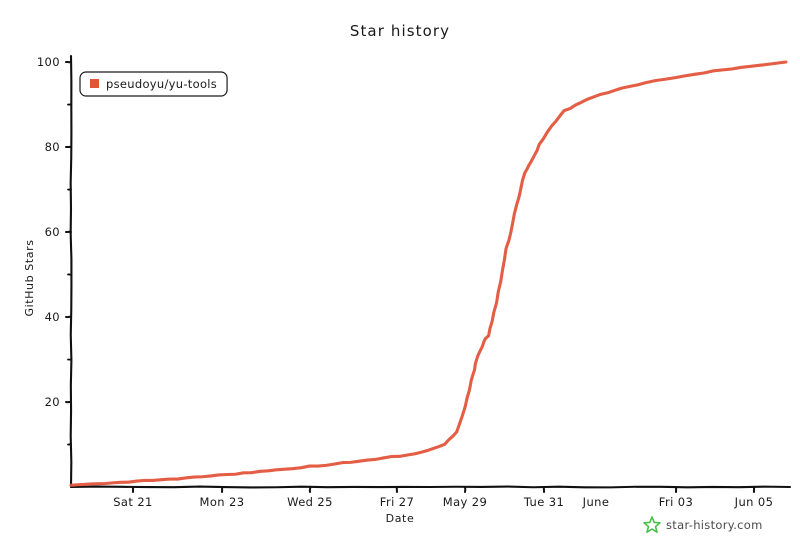 Image resolution: width=800 pixels, height=549 pixels. Describe the element at coordinates (310, 502) in the screenshot. I see `x-tick-label: Wed 25` at that location.